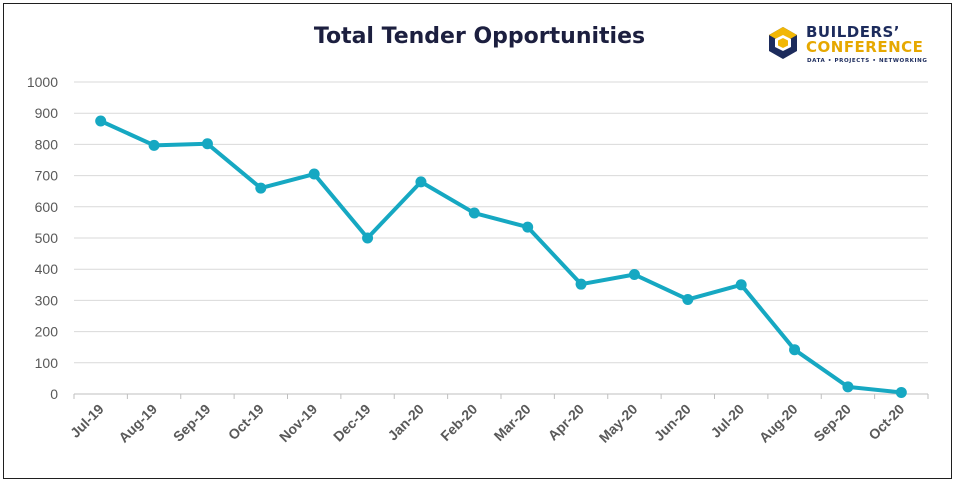 The image size is (959, 486). Describe the element at coordinates (87, 421) in the screenshot. I see `x-tick-label: Jul-19` at that location.